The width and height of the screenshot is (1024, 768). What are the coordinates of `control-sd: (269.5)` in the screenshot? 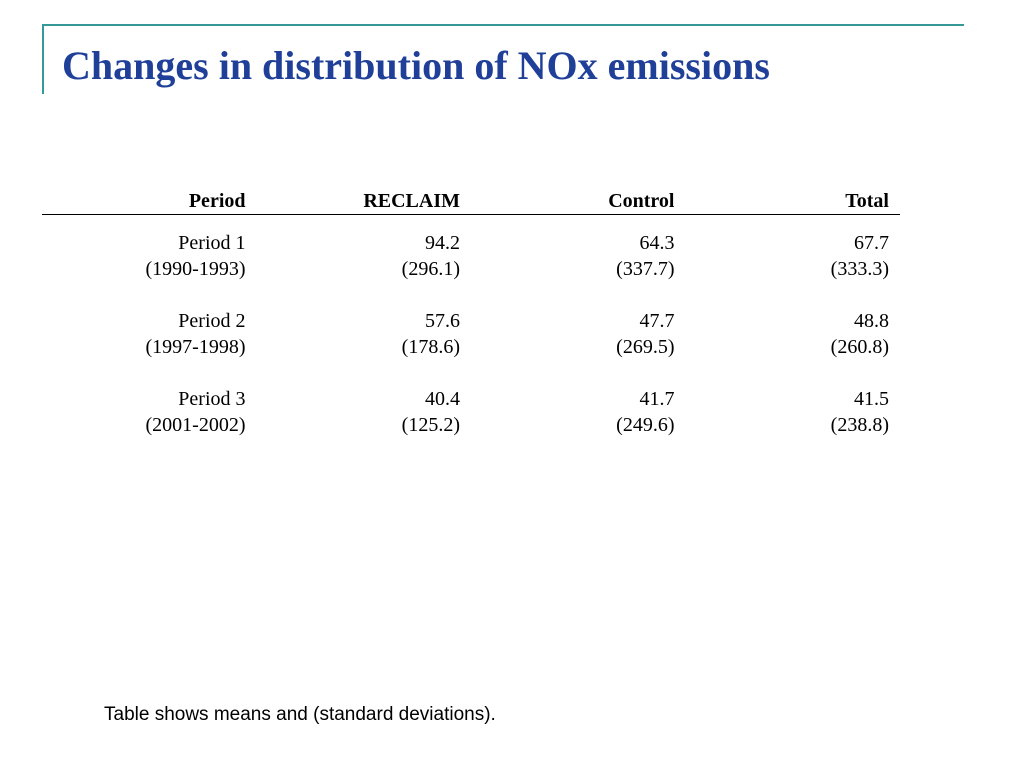 It's located at (645, 347).